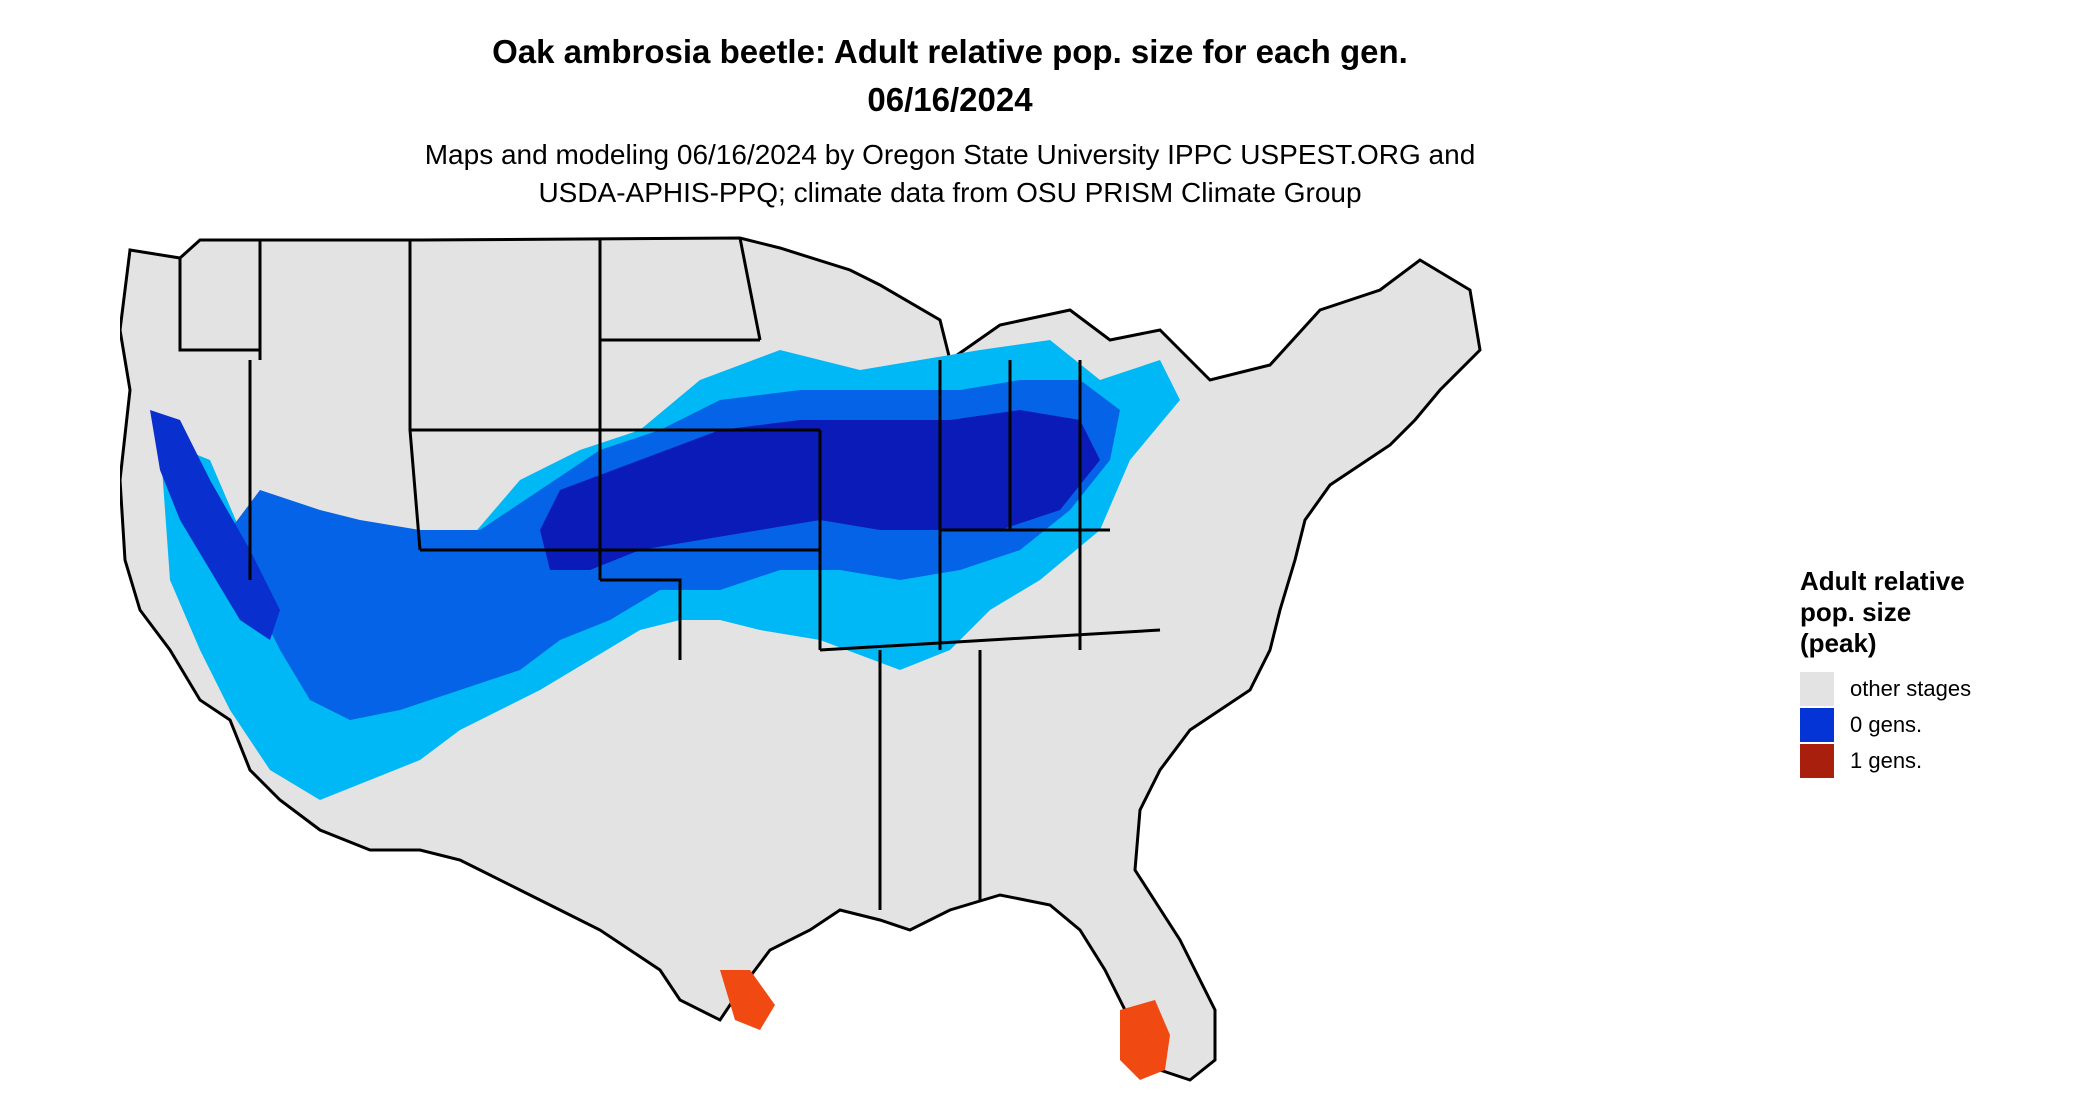 The image size is (2100, 1116). I want to click on legend-item-1-gens: 1 gens., so click(1940, 761).